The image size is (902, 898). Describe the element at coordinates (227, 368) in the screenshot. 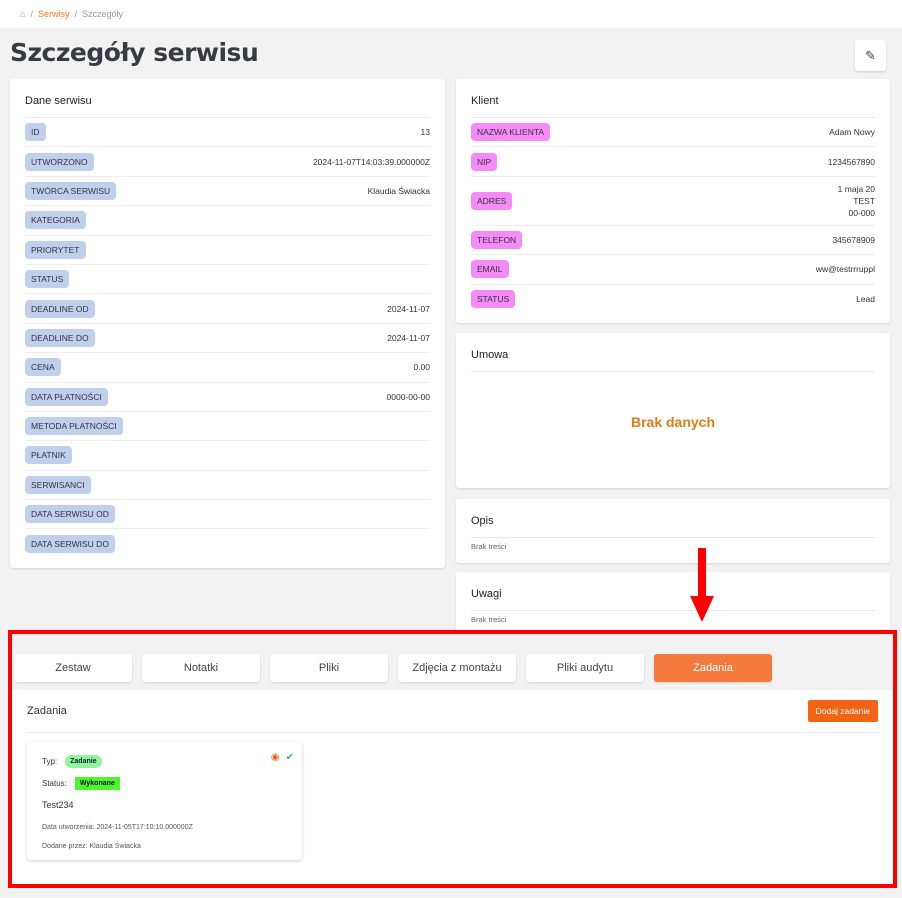

I see `table-row: CENA 0.00` at that location.